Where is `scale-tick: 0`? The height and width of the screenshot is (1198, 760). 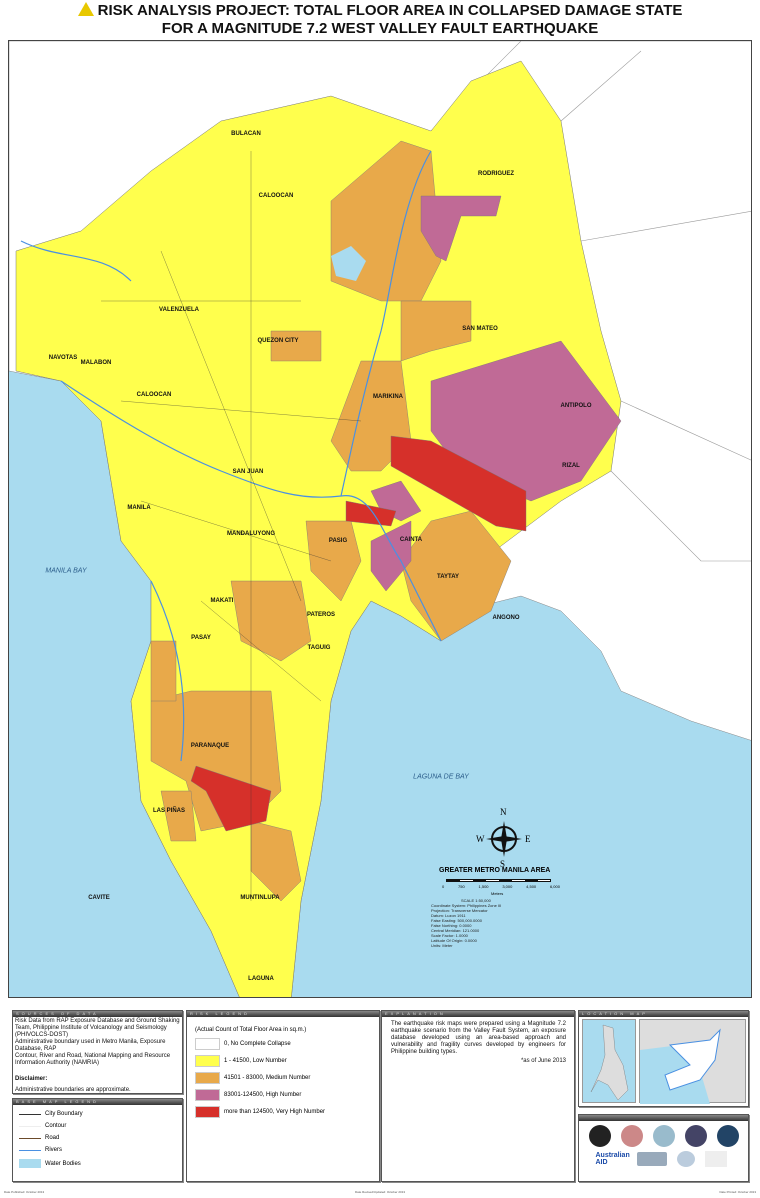 scale-tick: 0 is located at coordinates (443, 886).